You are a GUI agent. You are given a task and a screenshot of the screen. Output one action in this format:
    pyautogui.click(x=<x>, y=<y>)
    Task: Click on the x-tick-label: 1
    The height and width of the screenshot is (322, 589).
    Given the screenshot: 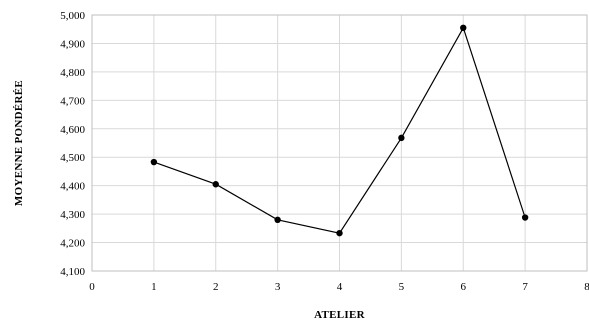 What is the action you would take?
    pyautogui.click(x=154, y=287)
    